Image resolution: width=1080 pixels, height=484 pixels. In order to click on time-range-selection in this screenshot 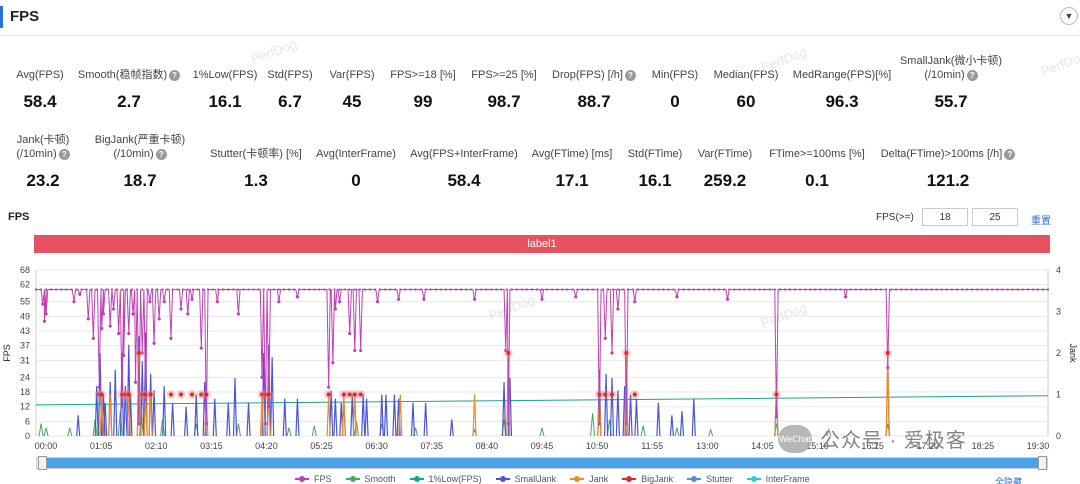, I will do `click(542, 463)`.